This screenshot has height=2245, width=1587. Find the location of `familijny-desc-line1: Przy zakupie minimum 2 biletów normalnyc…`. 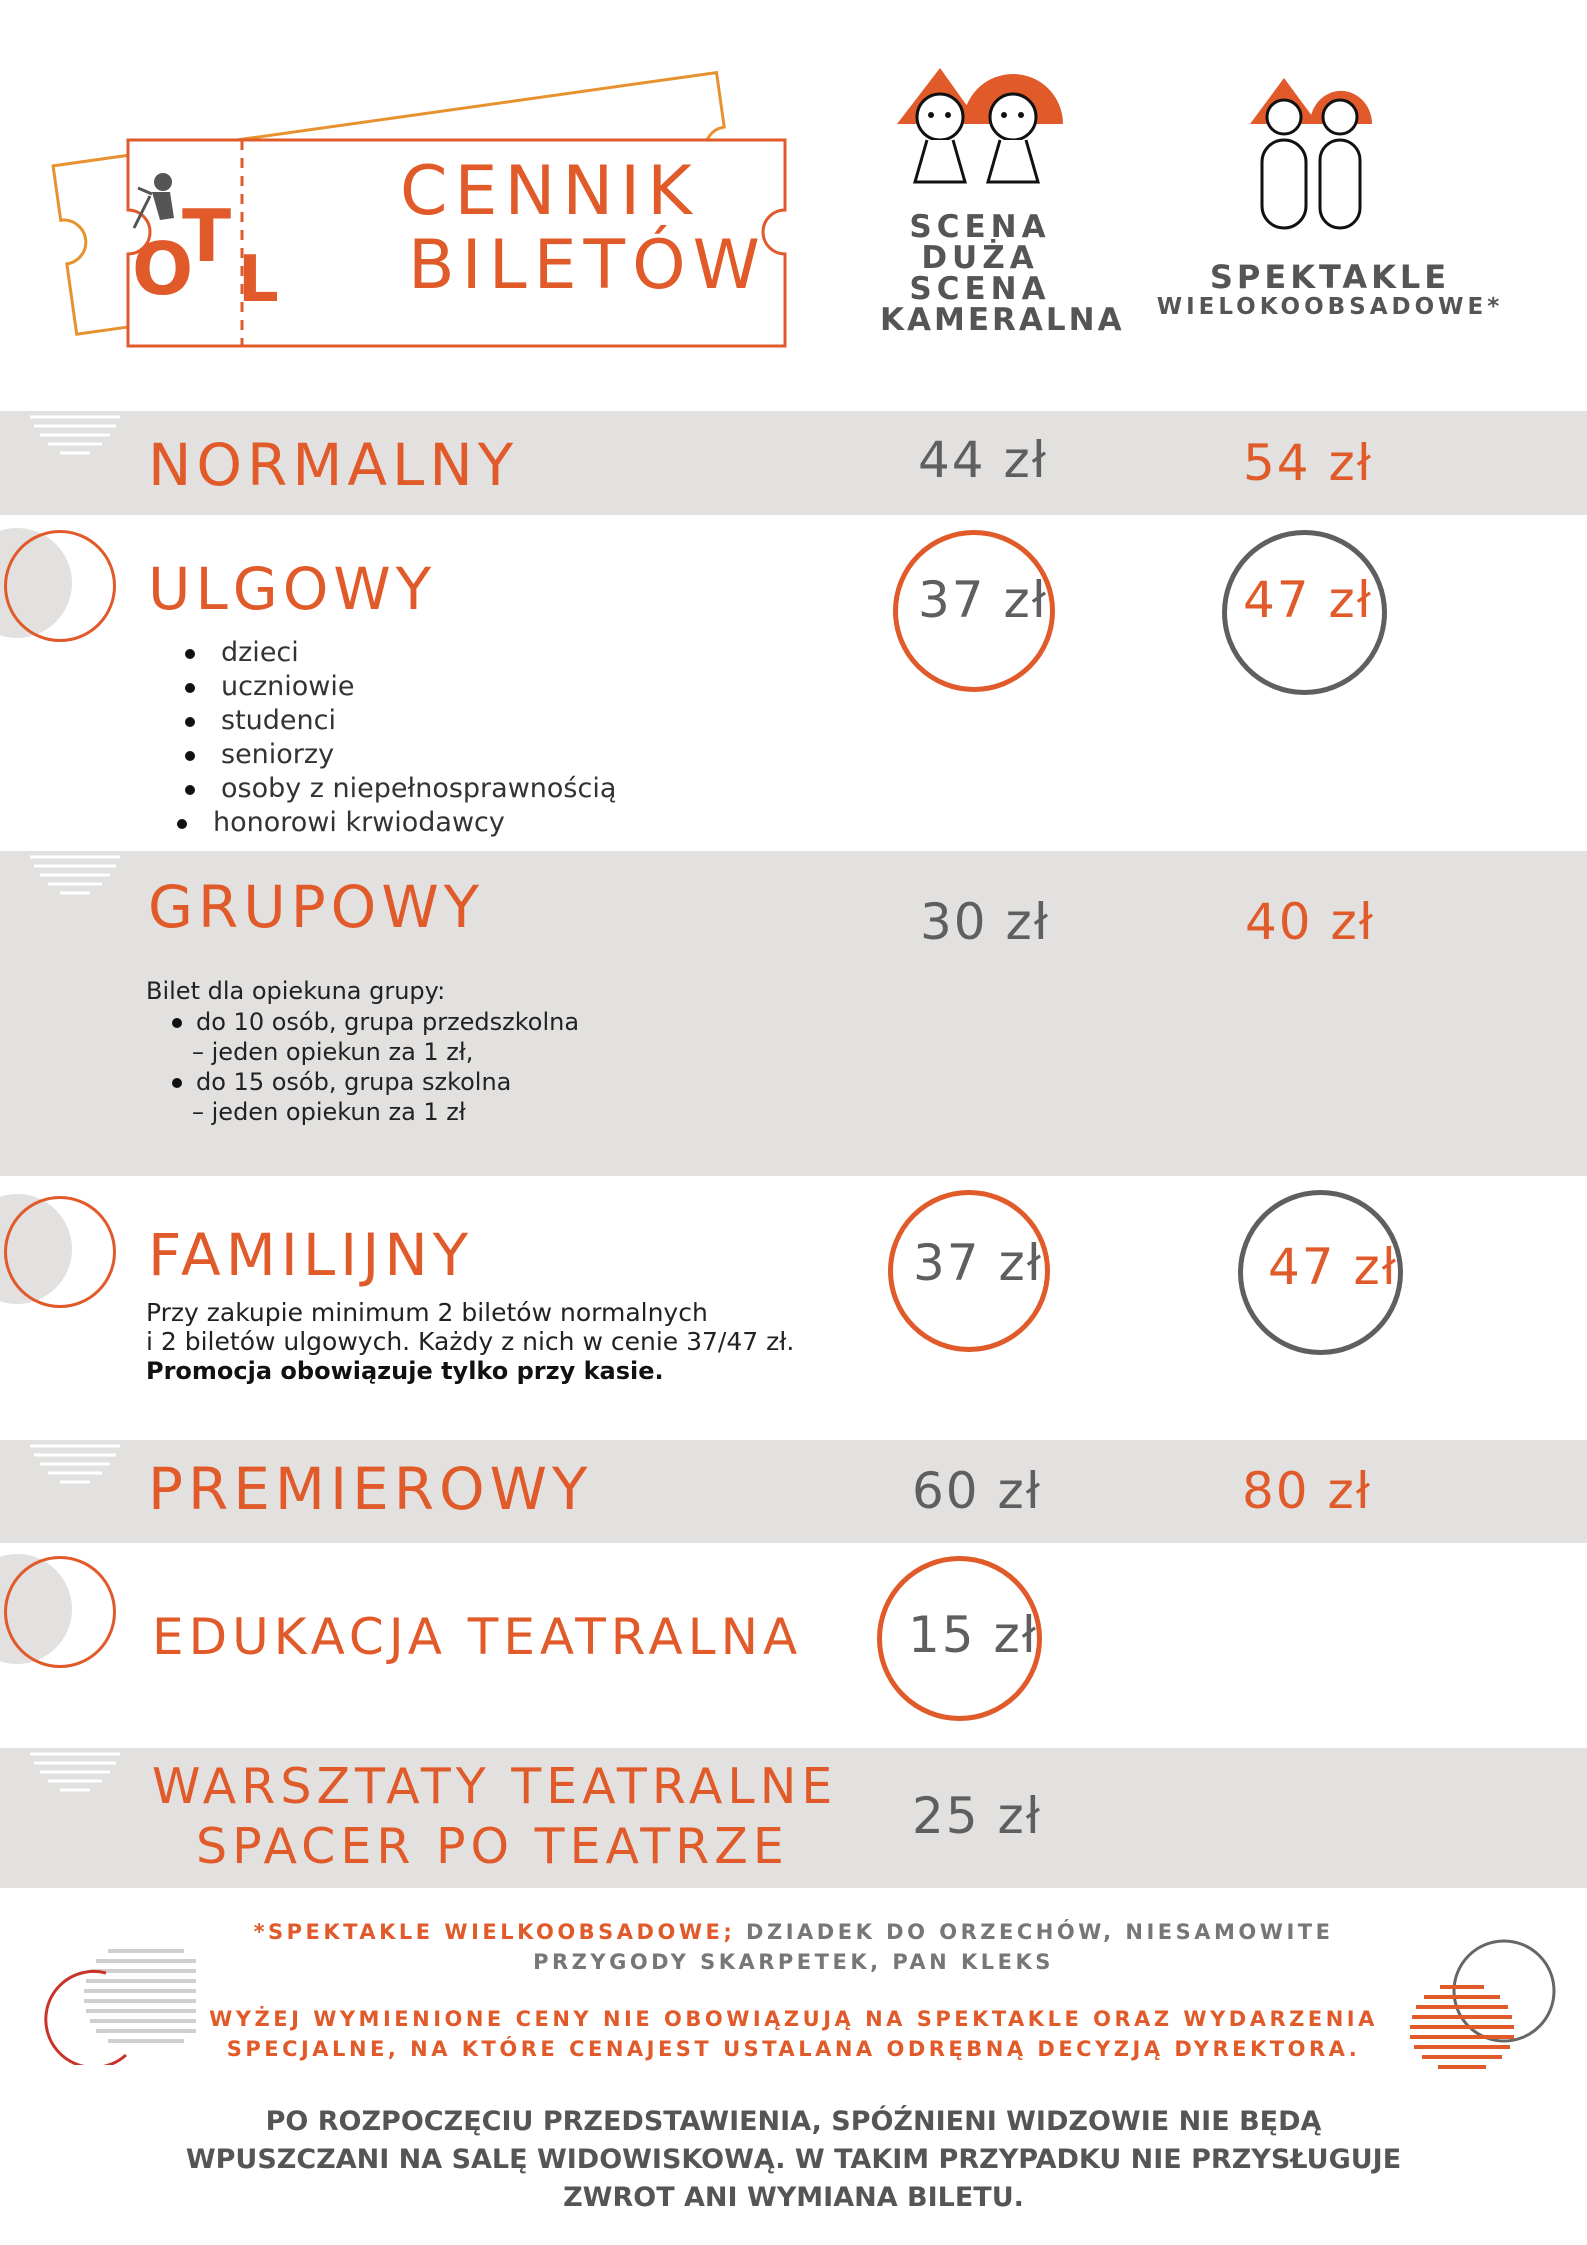

familijny-desc-line1: Przy zakupie minimum 2 biletów normalnyc… is located at coordinates (427, 1312).